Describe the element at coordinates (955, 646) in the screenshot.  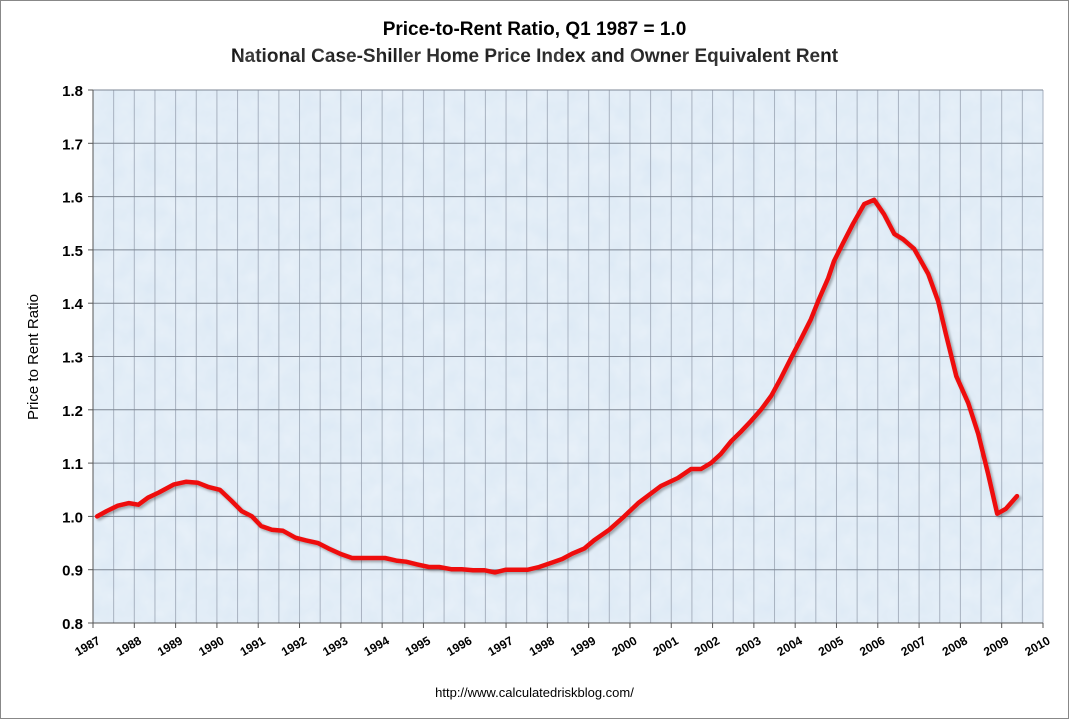
I see `x-tick-label: 2008` at that location.